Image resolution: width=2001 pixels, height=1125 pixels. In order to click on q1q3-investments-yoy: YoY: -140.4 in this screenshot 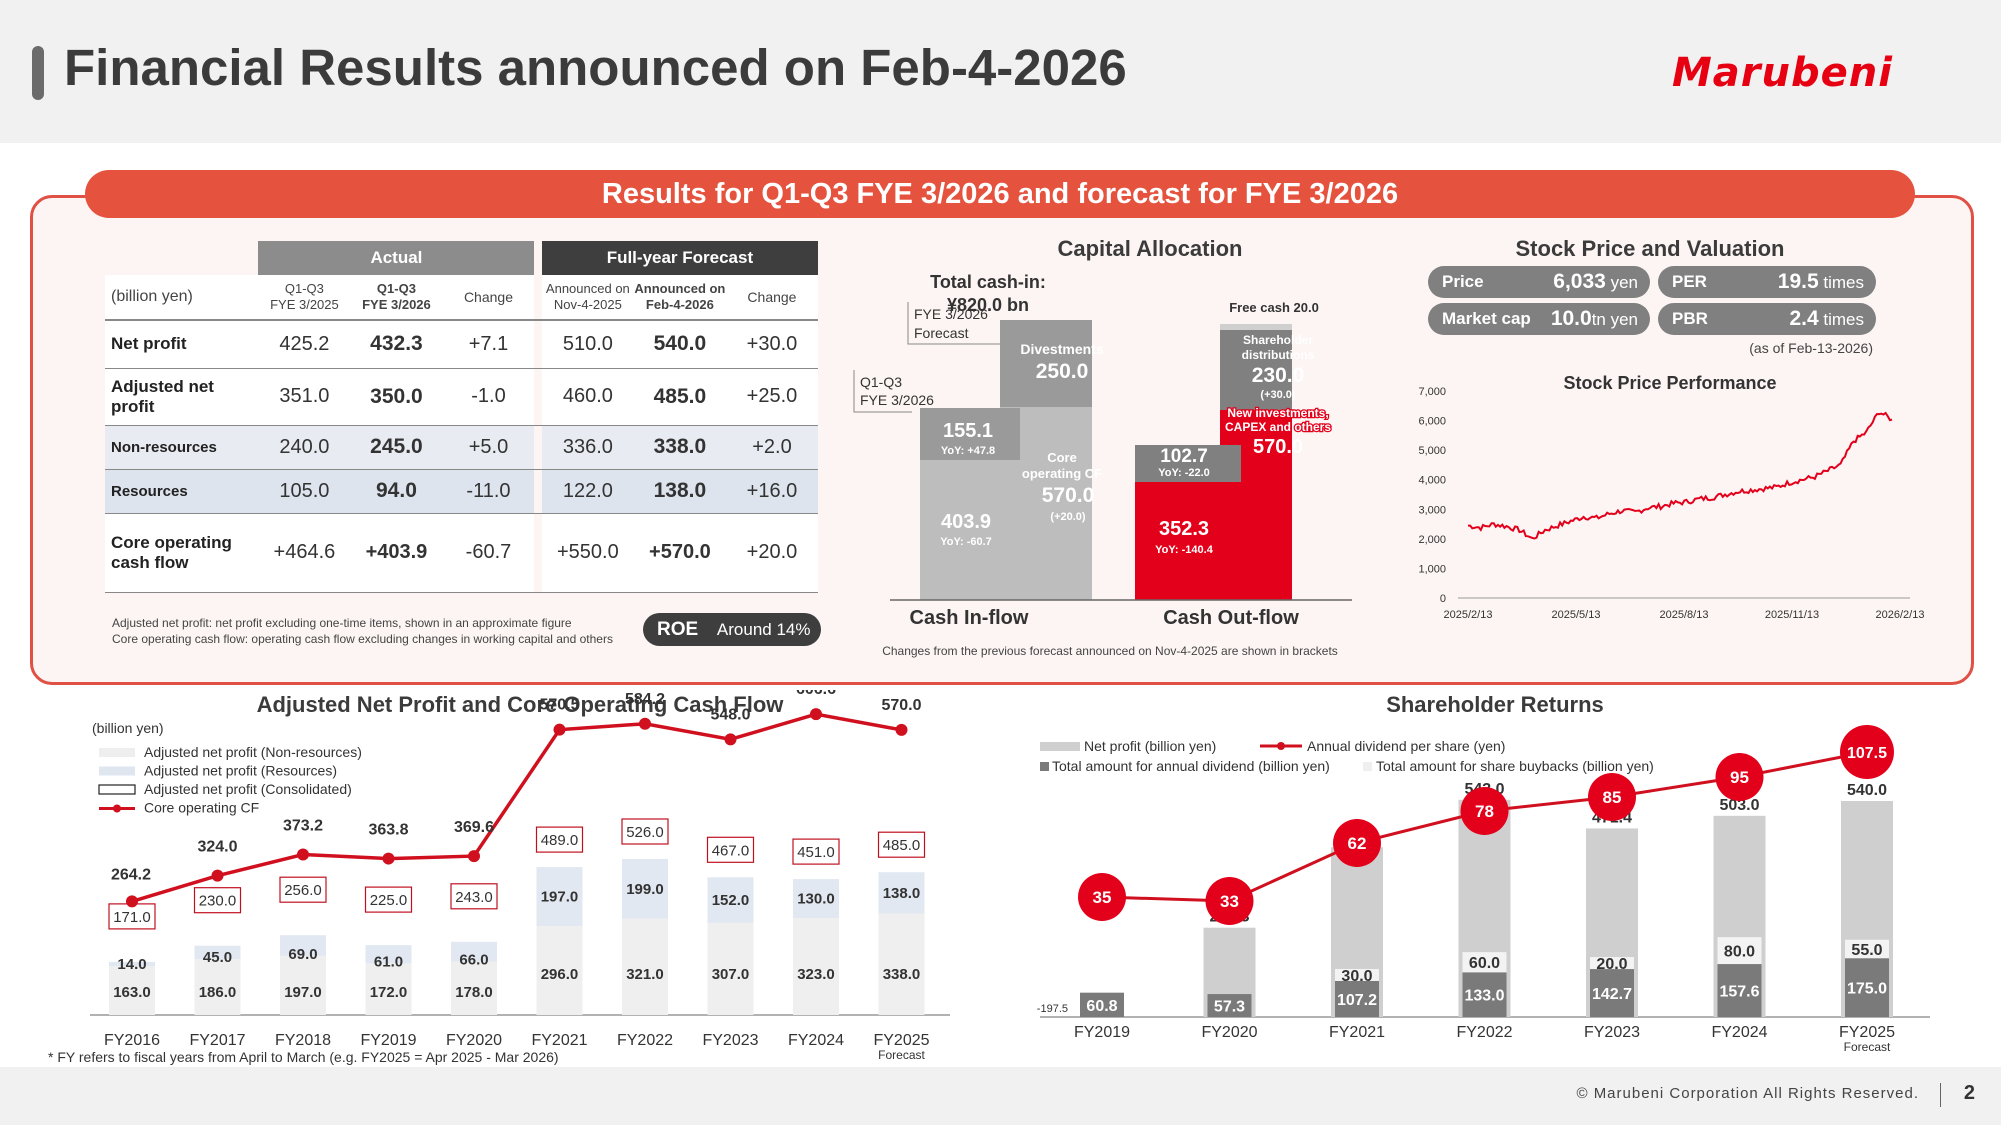, I will do `click(1184, 550)`.